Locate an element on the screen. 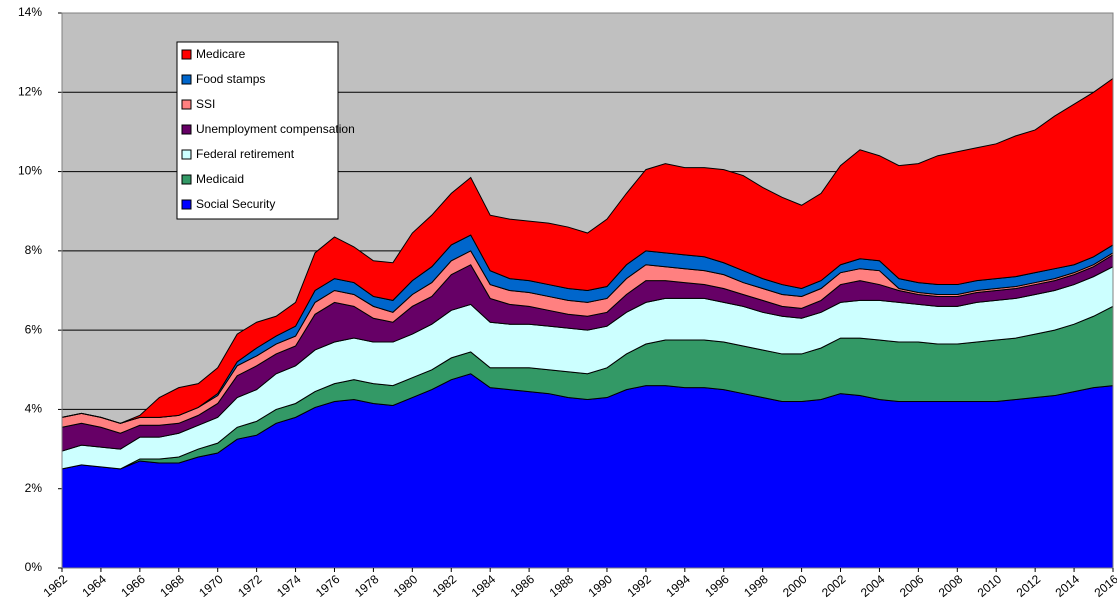  x-tick-label: 1962 is located at coordinates (56, 586).